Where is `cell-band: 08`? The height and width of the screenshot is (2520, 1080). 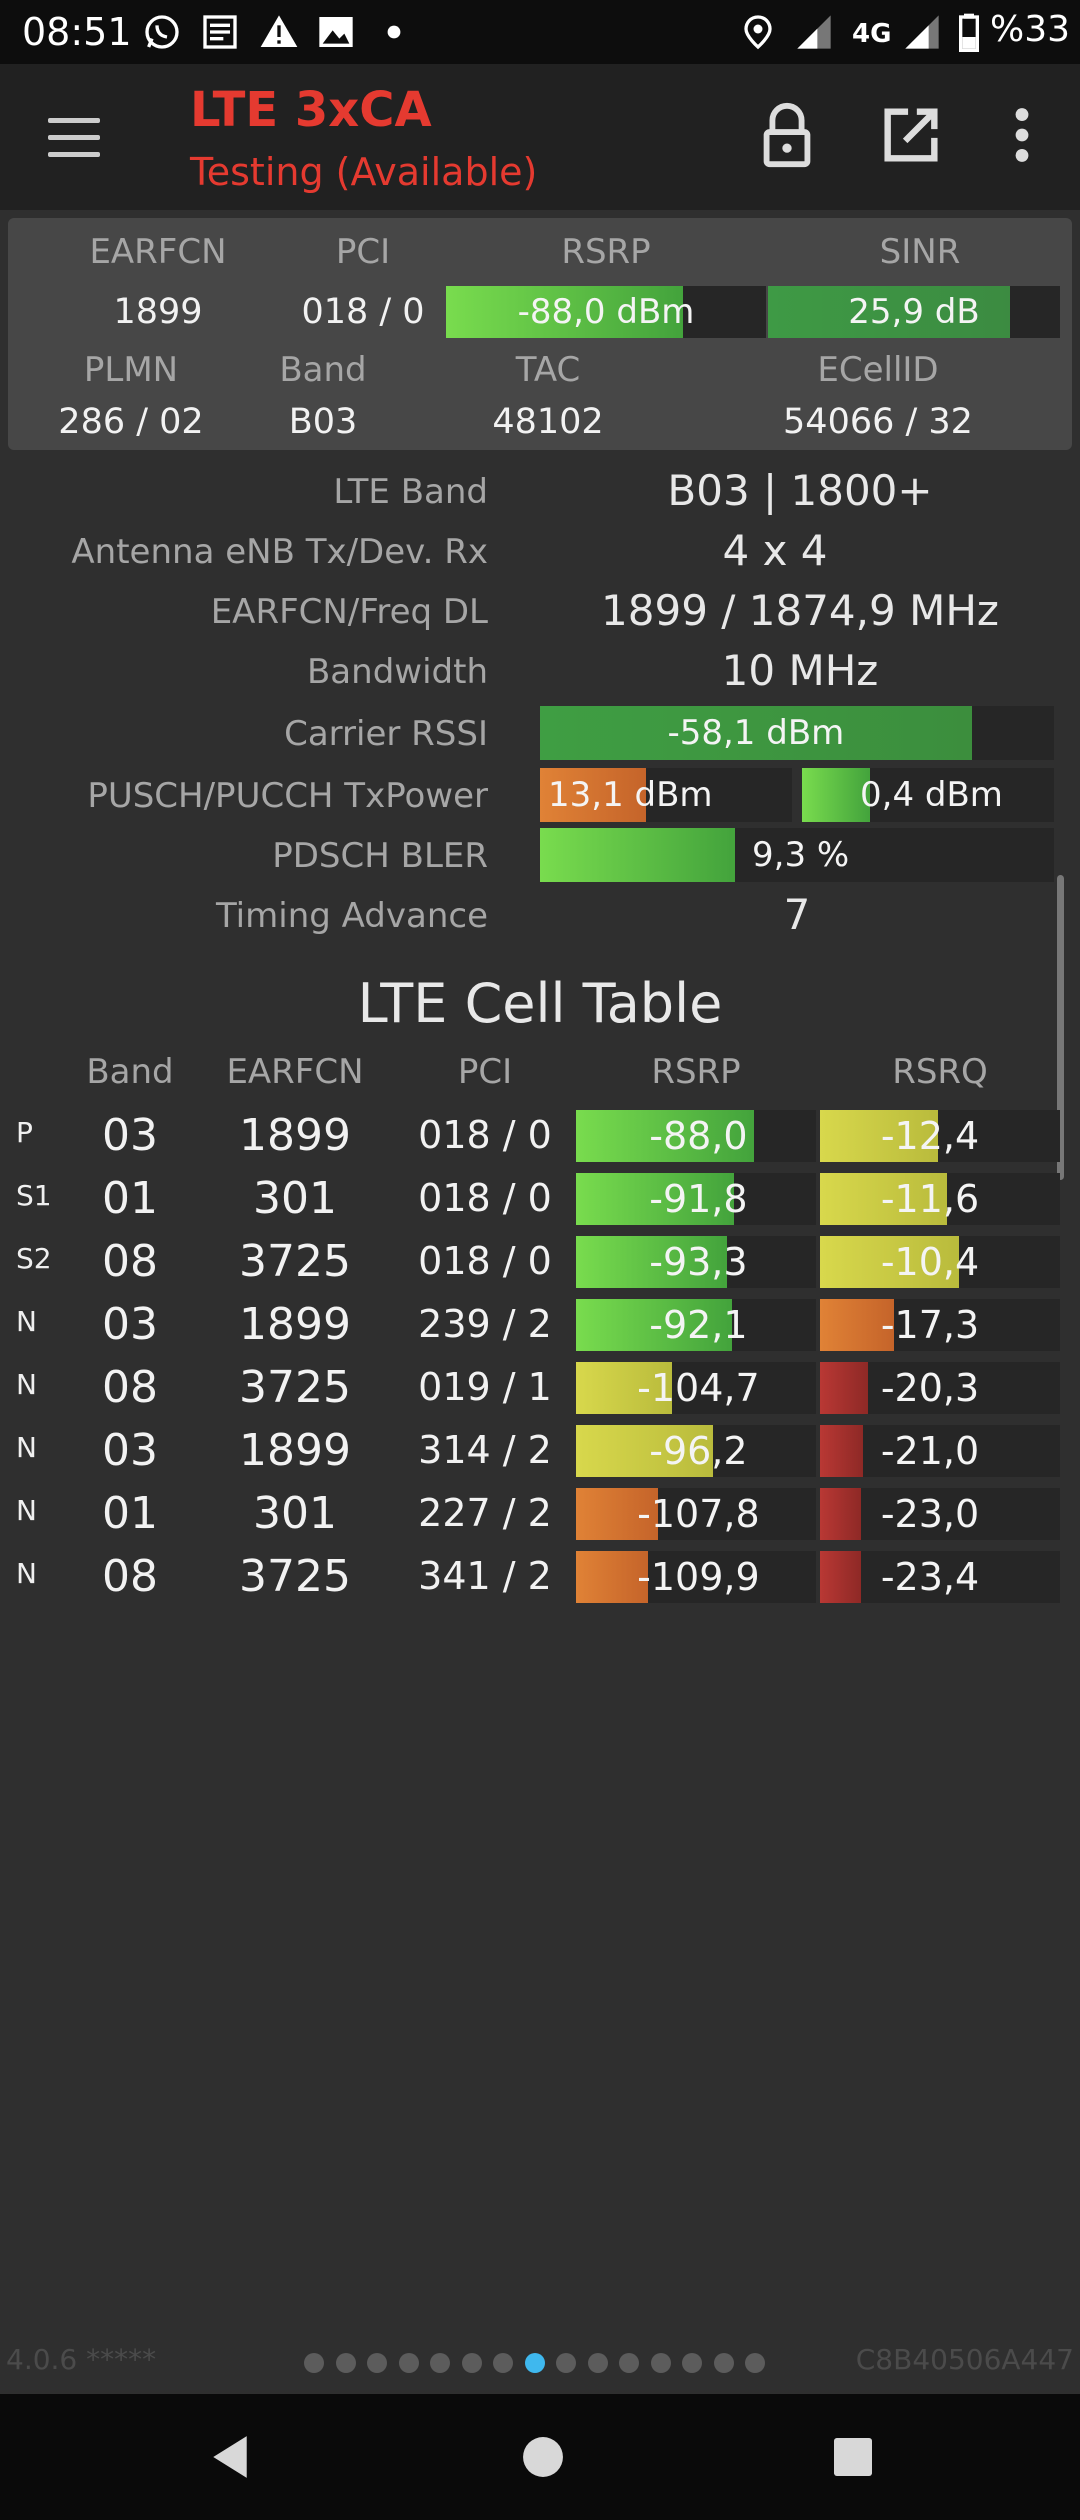 cell-band: 08 is located at coordinates (130, 1261).